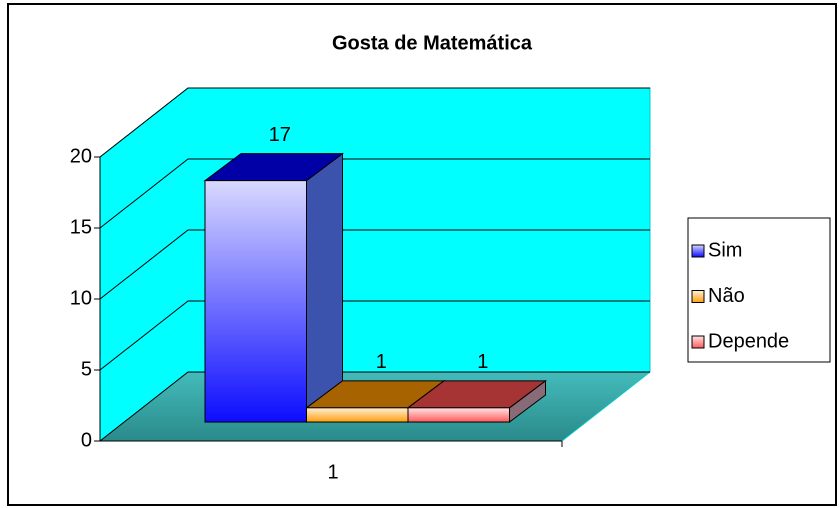 The height and width of the screenshot is (508, 840). Describe the element at coordinates (748, 341) in the screenshot. I see `legend-label: Depende` at that location.